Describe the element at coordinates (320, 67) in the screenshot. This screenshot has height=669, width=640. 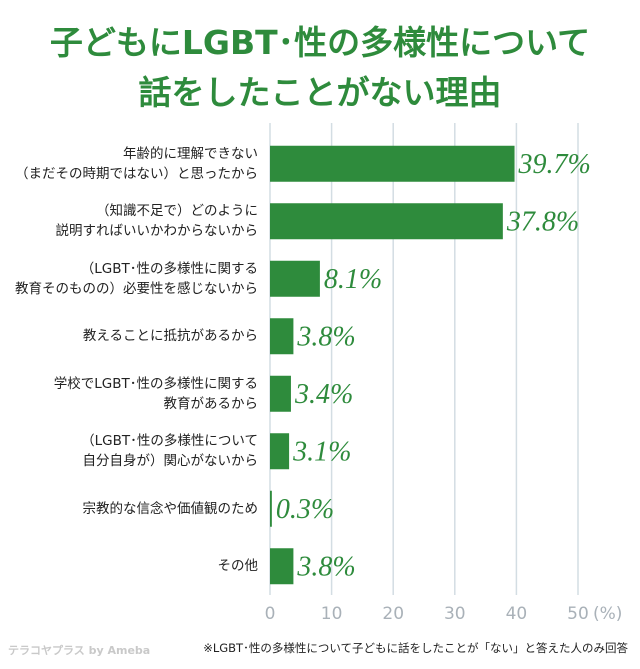
I see `chart-title: 子どもにLGBT･性の多様性について 話をしたことがない理由` at that location.